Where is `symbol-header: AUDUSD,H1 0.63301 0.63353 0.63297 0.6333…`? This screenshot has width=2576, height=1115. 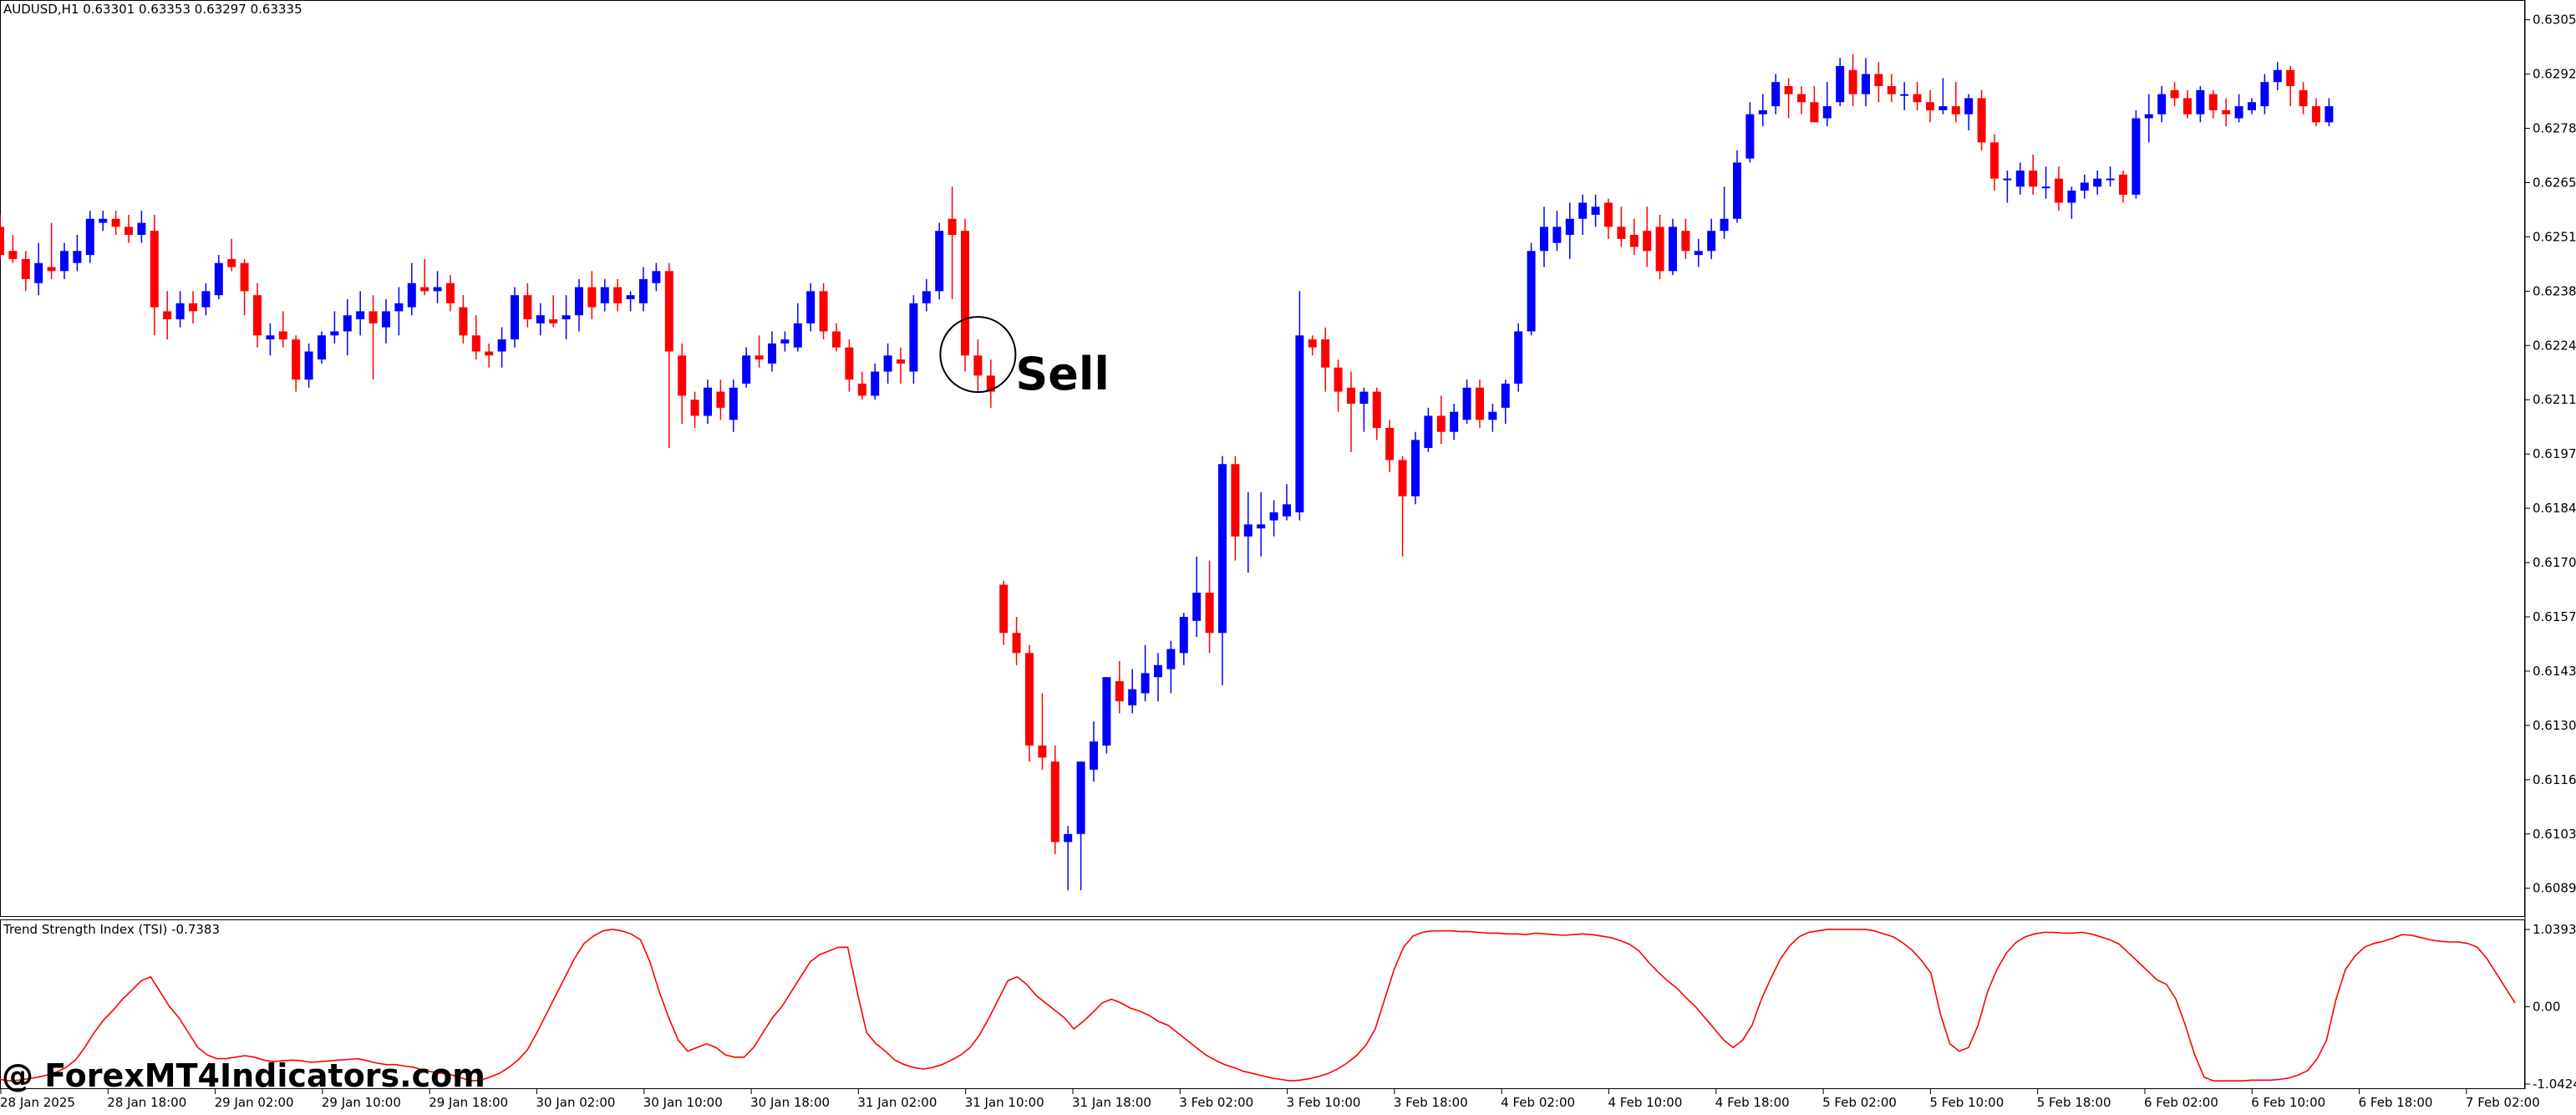
symbol-header: AUDUSD,H1 0.63301 0.63353 0.63297 0.6333… is located at coordinates (152, 9).